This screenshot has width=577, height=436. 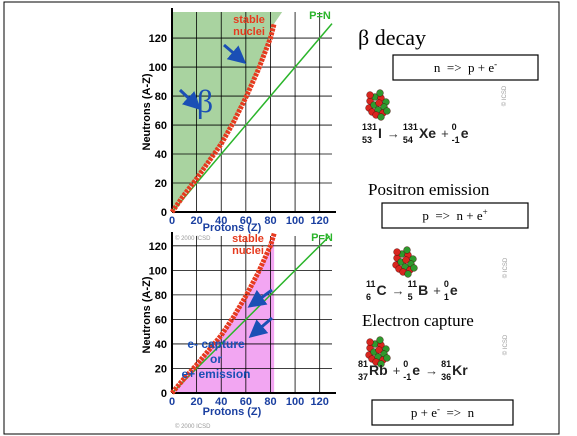 What do you see at coordinates (193, 238) in the screenshot?
I see `credit: © 2000 ICSD` at bounding box center [193, 238].